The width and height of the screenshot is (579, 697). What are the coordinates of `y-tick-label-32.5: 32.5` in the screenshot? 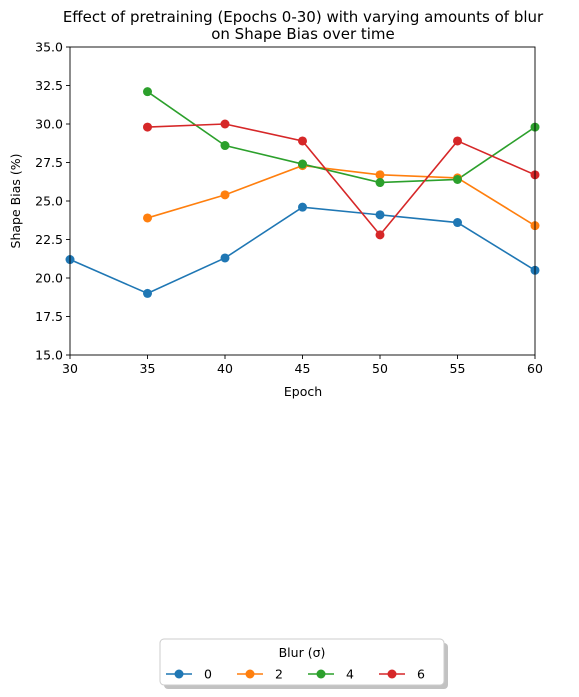 It's located at (49, 85).